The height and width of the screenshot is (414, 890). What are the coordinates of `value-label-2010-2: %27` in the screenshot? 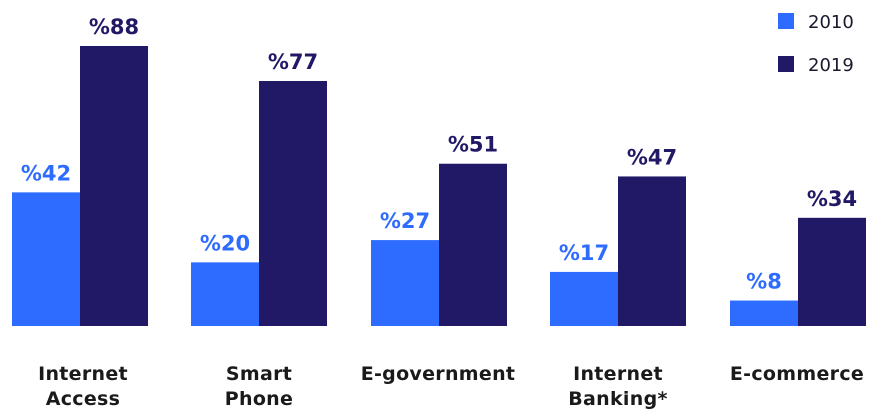 It's located at (405, 221).